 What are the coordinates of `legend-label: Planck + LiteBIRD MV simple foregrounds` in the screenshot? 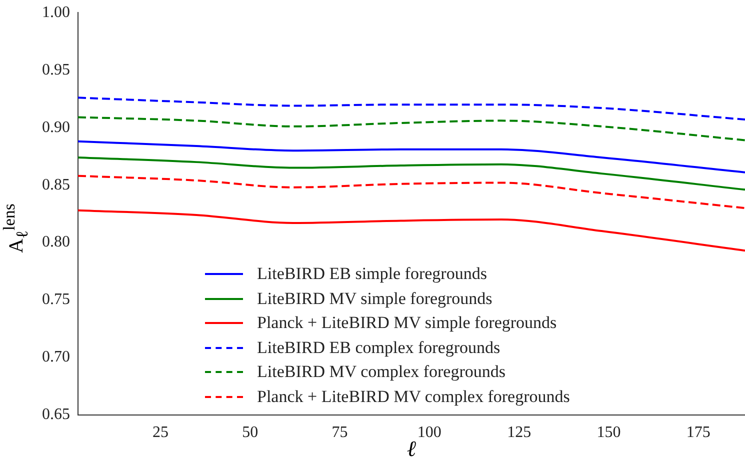 It's located at (407, 323).